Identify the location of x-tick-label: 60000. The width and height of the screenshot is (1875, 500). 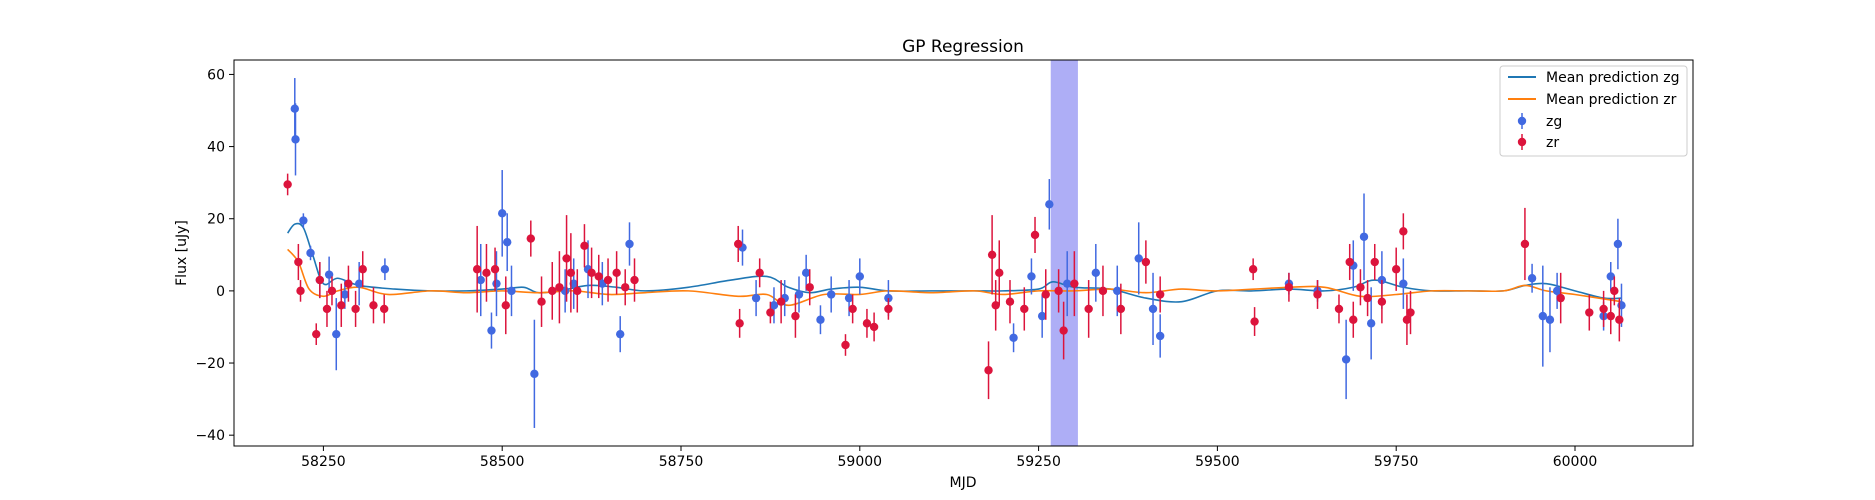
(1575, 462).